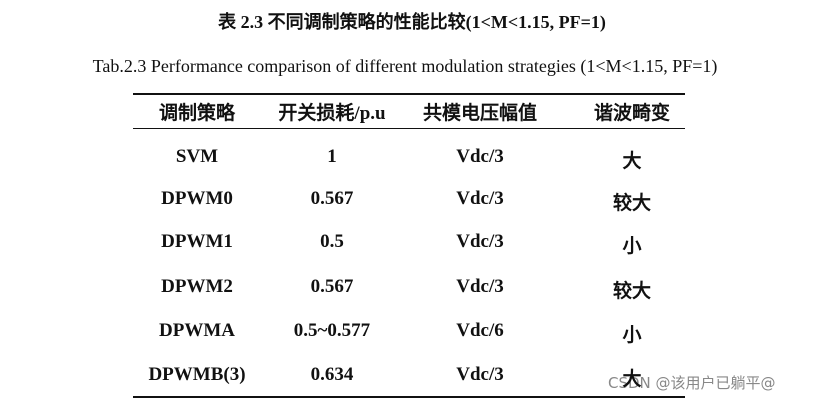 The width and height of the screenshot is (825, 403). I want to click on header-rule, so click(409, 128).